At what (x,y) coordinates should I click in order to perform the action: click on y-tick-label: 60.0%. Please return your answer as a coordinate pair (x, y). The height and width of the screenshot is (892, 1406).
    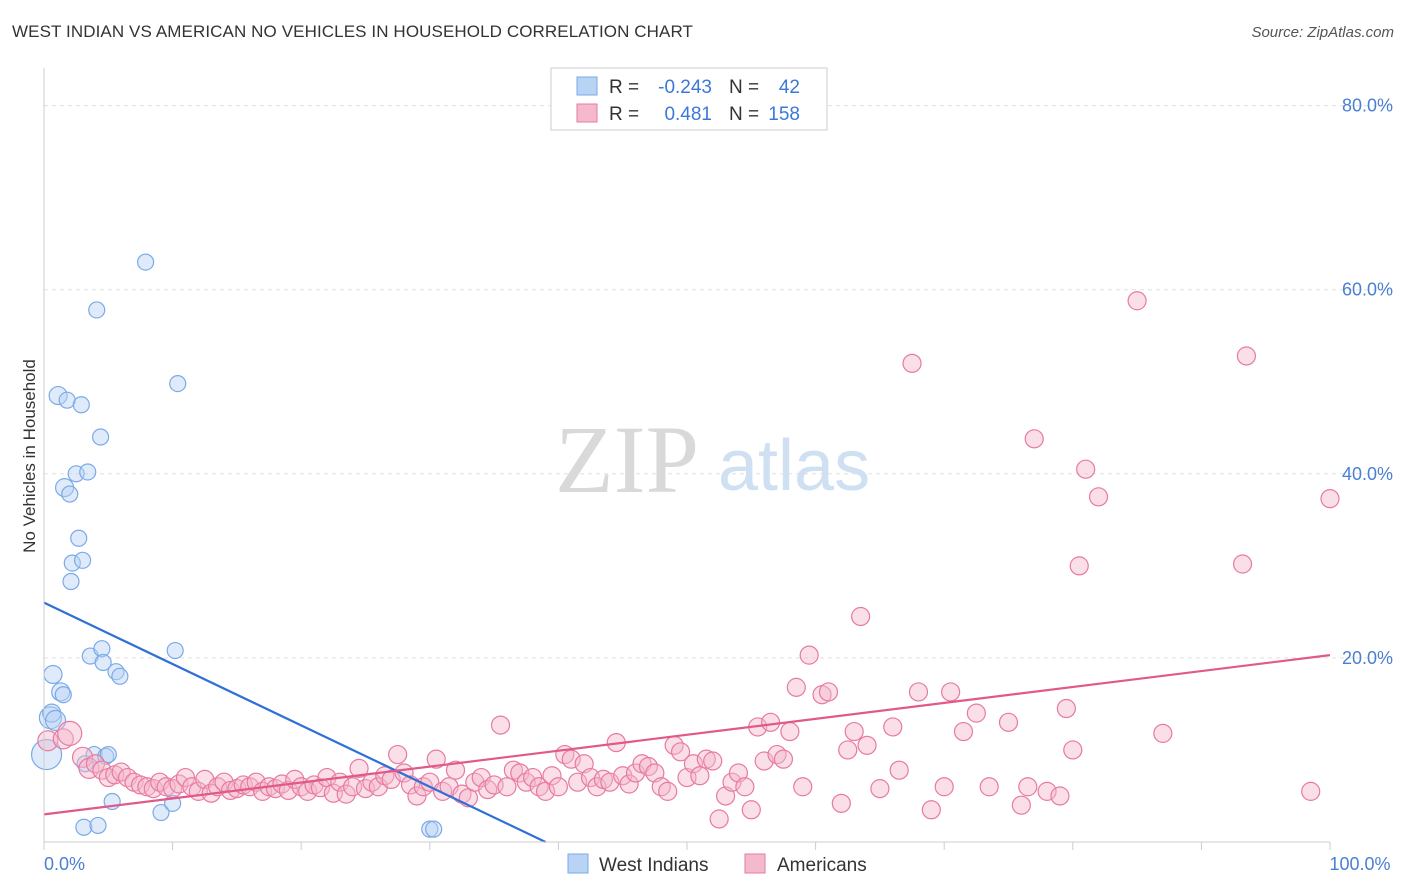
    Looking at the image, I should click on (1367, 290).